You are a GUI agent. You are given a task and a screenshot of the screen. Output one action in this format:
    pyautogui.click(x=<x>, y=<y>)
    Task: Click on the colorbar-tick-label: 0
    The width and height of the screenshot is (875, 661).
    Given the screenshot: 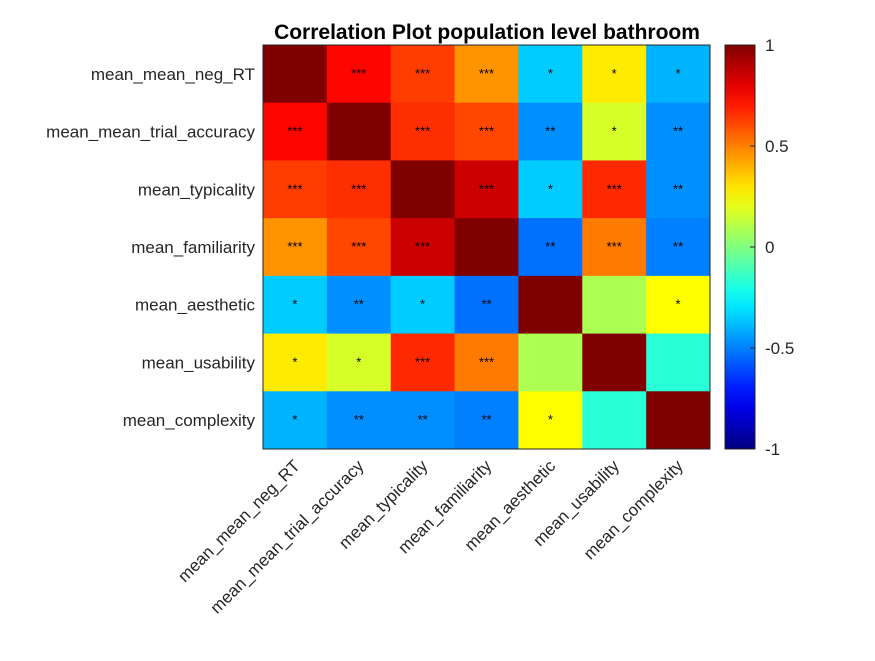 What is the action you would take?
    pyautogui.click(x=769, y=247)
    